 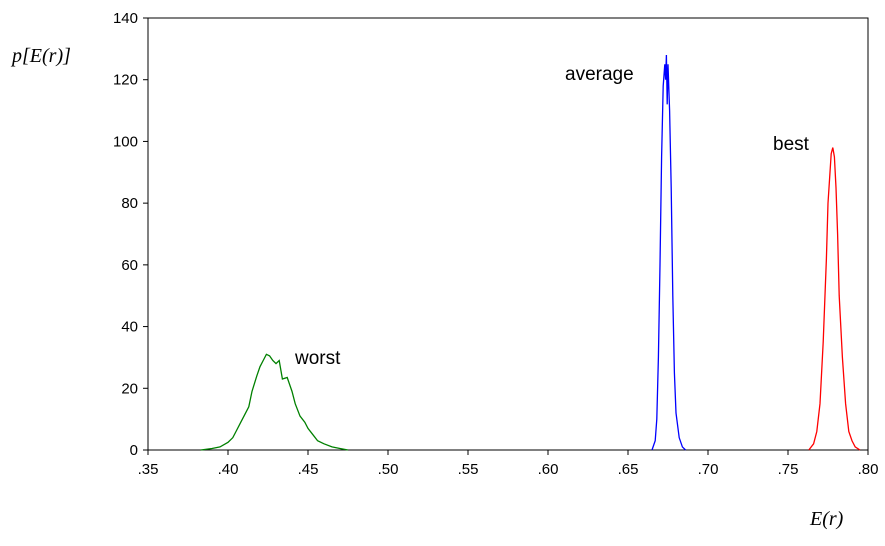 What do you see at coordinates (125, 80) in the screenshot?
I see `y-tick-label: 120` at bounding box center [125, 80].